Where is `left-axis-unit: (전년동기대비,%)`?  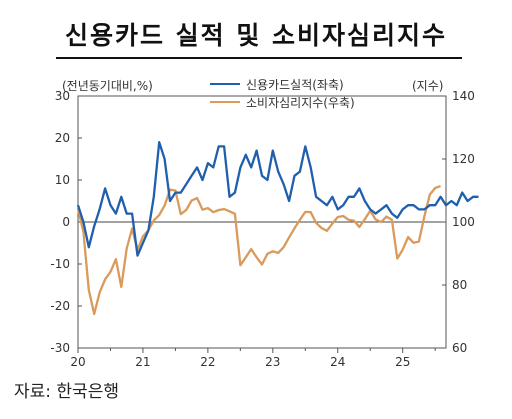 left-axis-unit: (전년동기대비,%) is located at coordinates (107, 86).